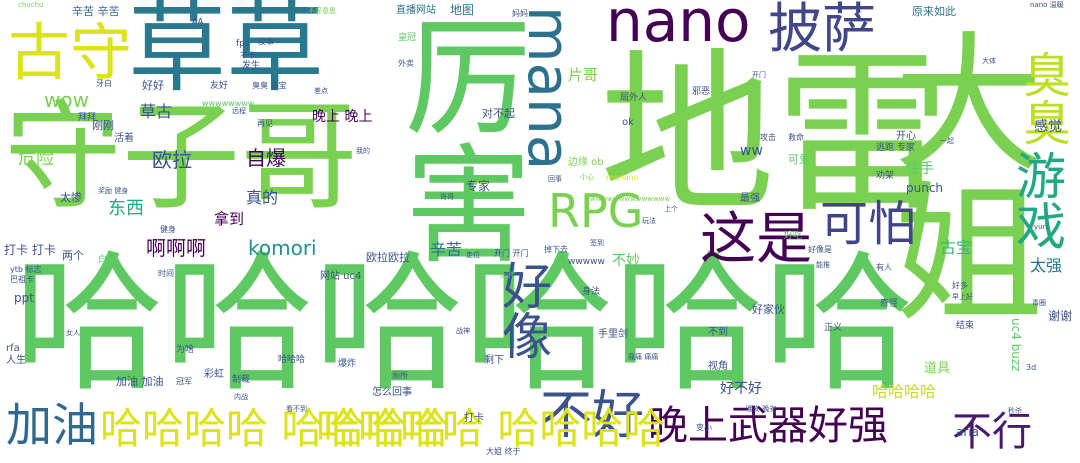  What do you see at coordinates (392, 392) in the screenshot?
I see `word: 怎么回事` at bounding box center [392, 392].